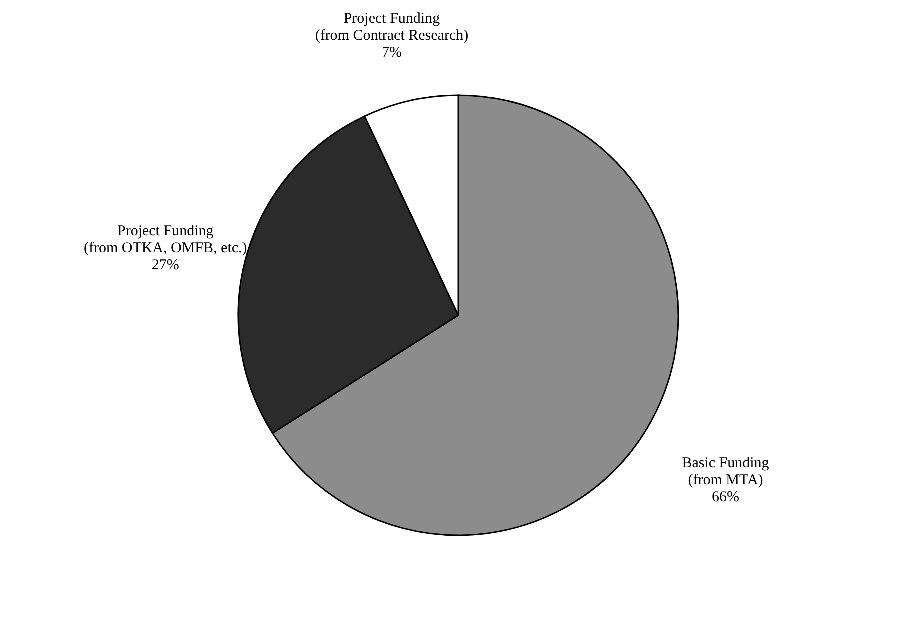 Image resolution: width=917 pixels, height=631 pixels. I want to click on data-label: 27%, so click(166, 265).